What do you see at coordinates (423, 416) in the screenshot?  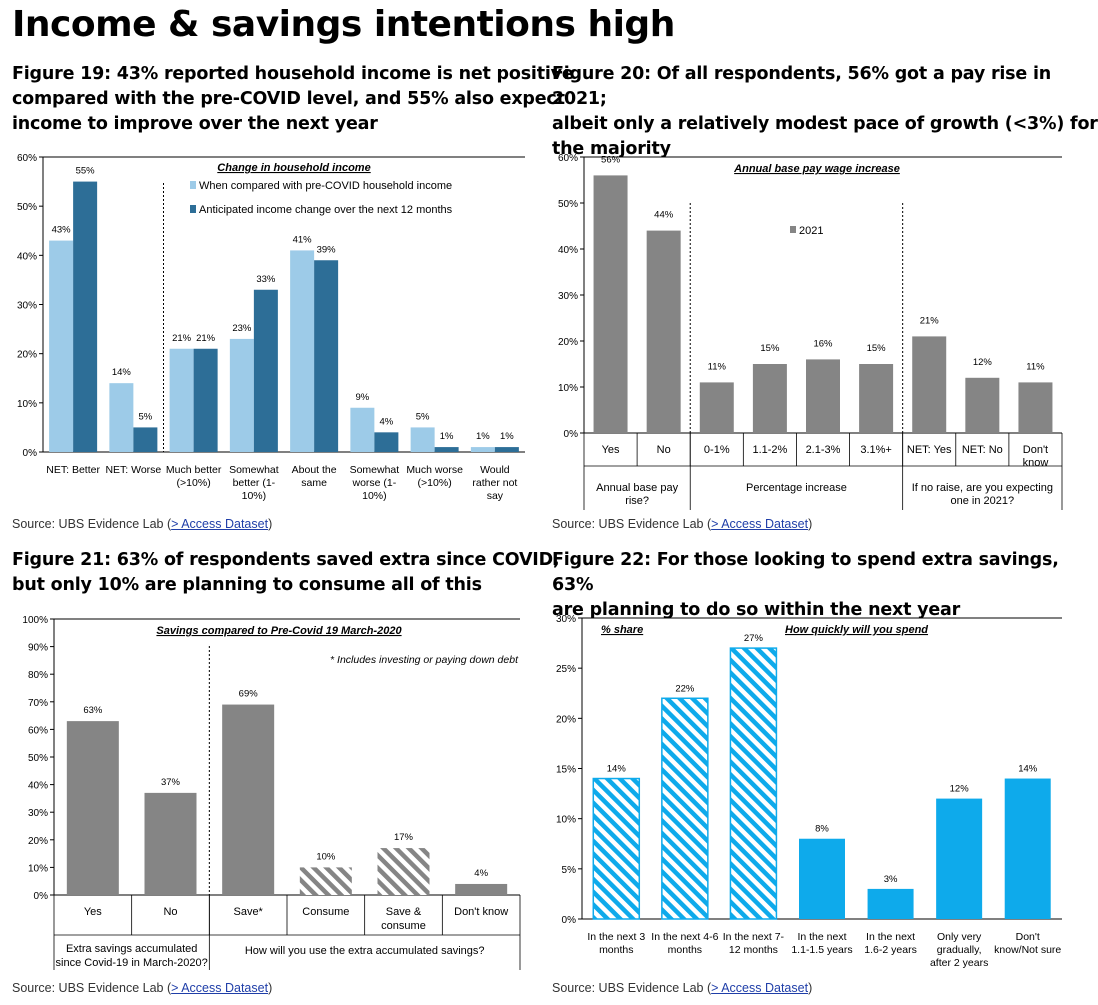 I see `data-label: 5%` at bounding box center [423, 416].